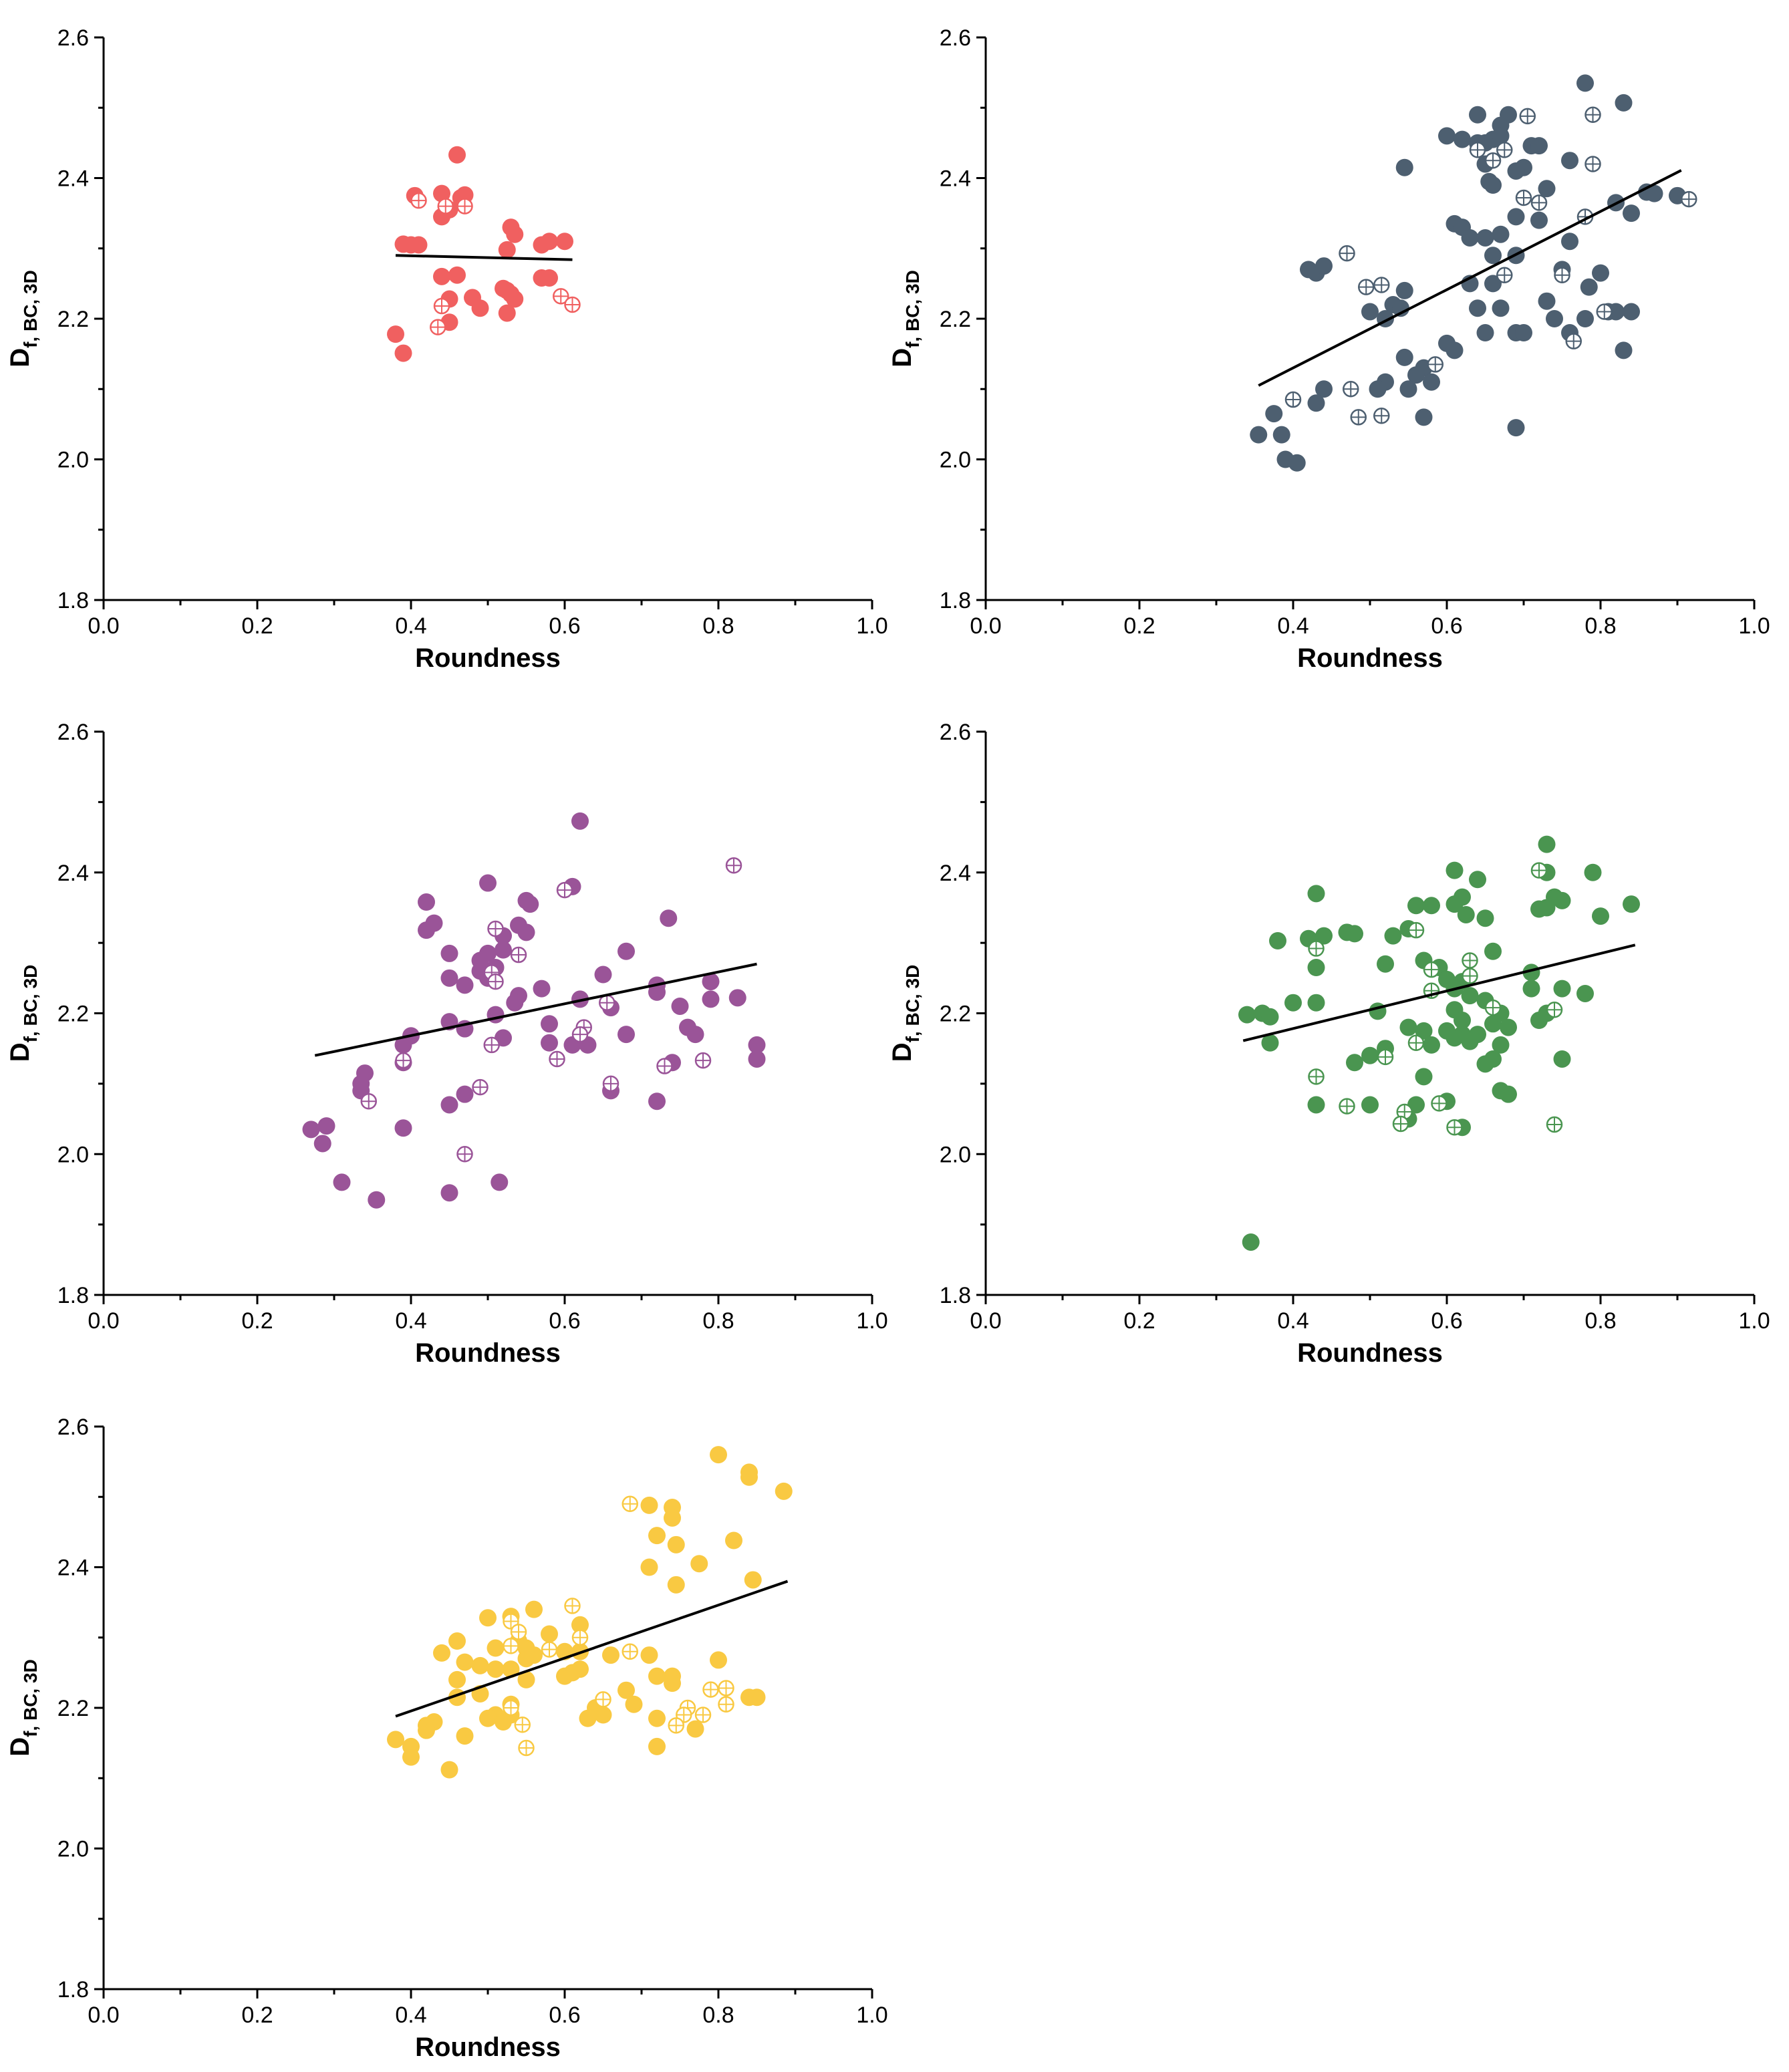 Image resolution: width=1789 pixels, height=2072 pixels. What do you see at coordinates (1439, 993) in the screenshot?
I see `fit-line` at bounding box center [1439, 993].